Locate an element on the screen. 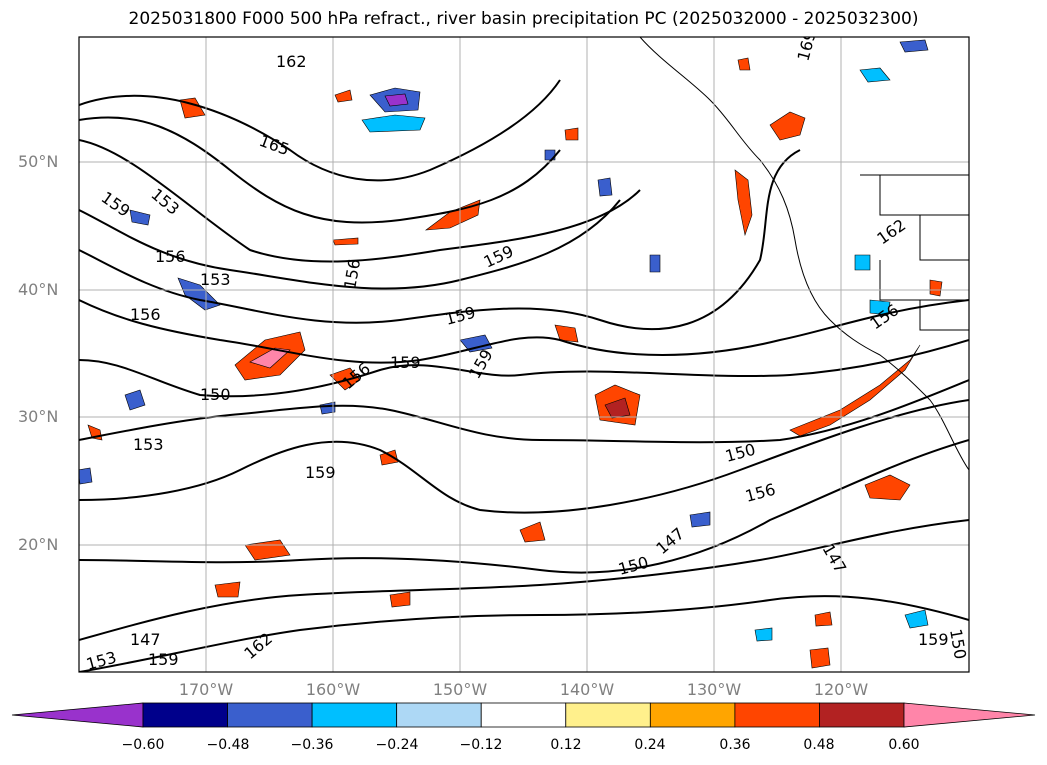 This screenshot has width=1047, height=765. colorbar-tick-label: 0.36 is located at coordinates (735, 745).